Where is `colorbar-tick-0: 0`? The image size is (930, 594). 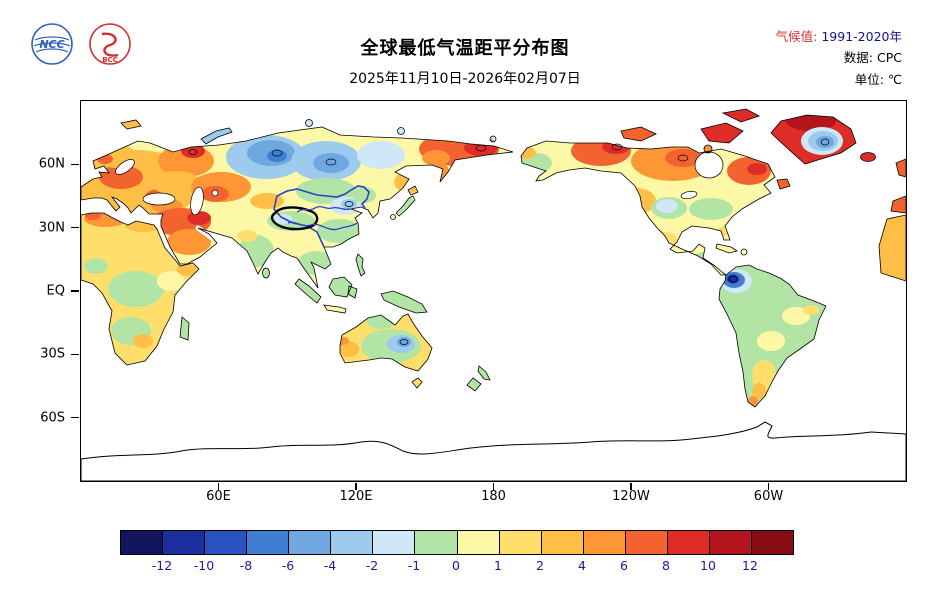 colorbar-tick-0: 0 is located at coordinates (456, 565).